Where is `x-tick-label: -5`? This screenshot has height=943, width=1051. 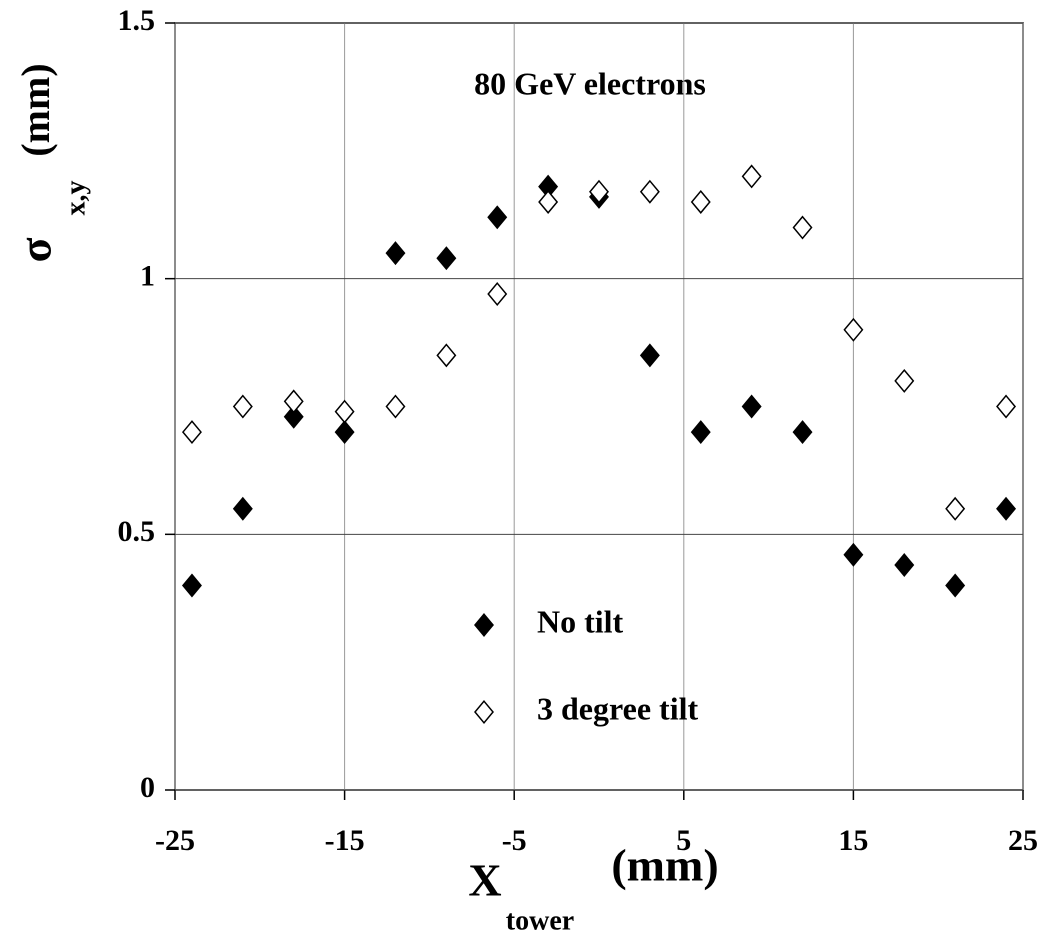
x-tick-label: -5 is located at coordinates (514, 840).